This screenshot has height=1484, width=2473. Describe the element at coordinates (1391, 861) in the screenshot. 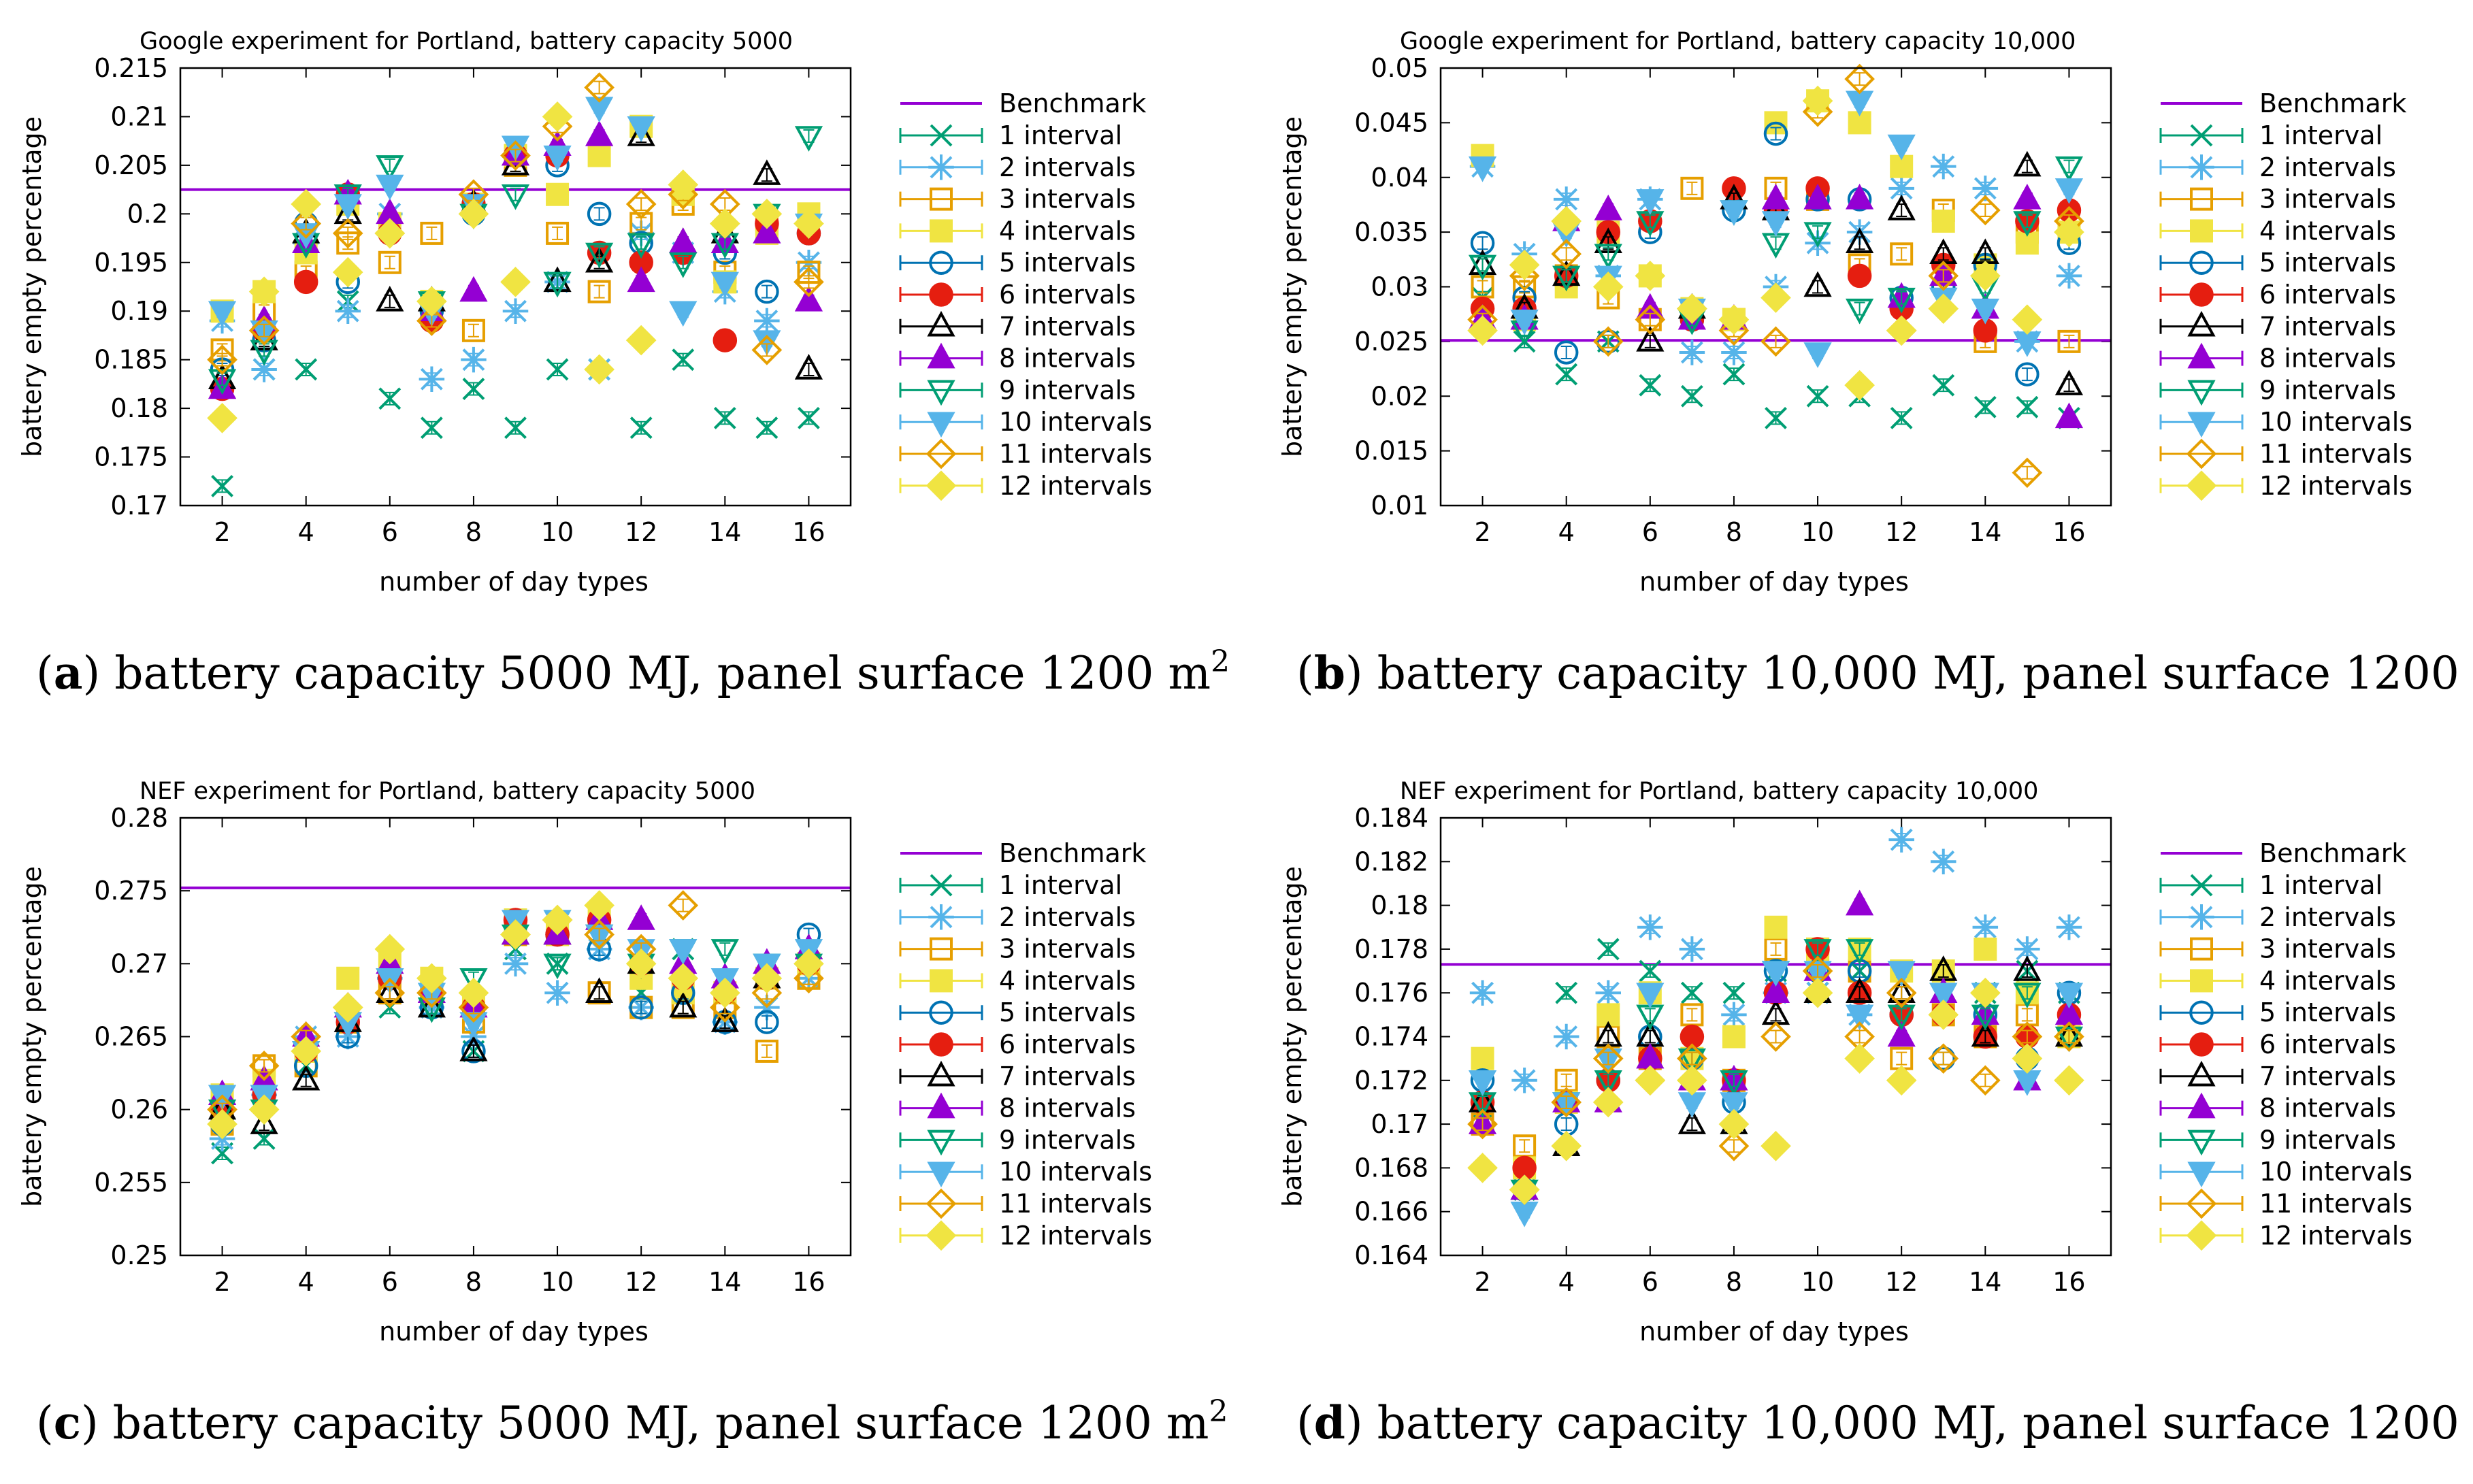

I see `y-tick-label: 0.182` at that location.